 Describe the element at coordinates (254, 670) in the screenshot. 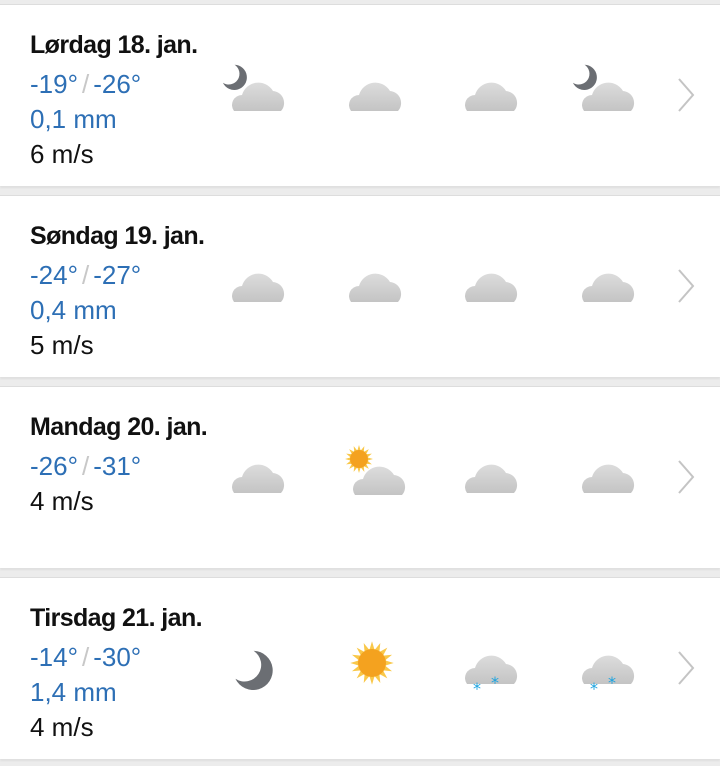

I see `clear-night-icon` at that location.